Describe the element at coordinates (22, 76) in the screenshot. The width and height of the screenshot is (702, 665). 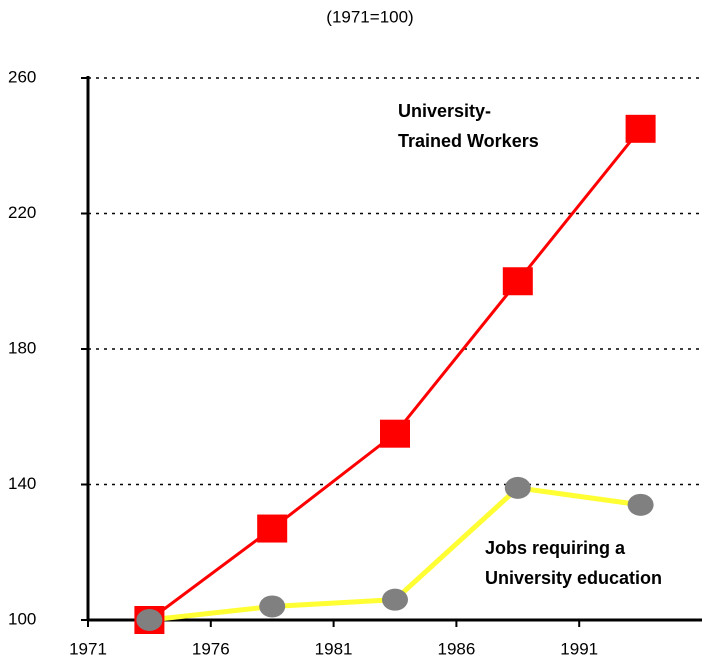
I see `y-tick-label: 260` at that location.